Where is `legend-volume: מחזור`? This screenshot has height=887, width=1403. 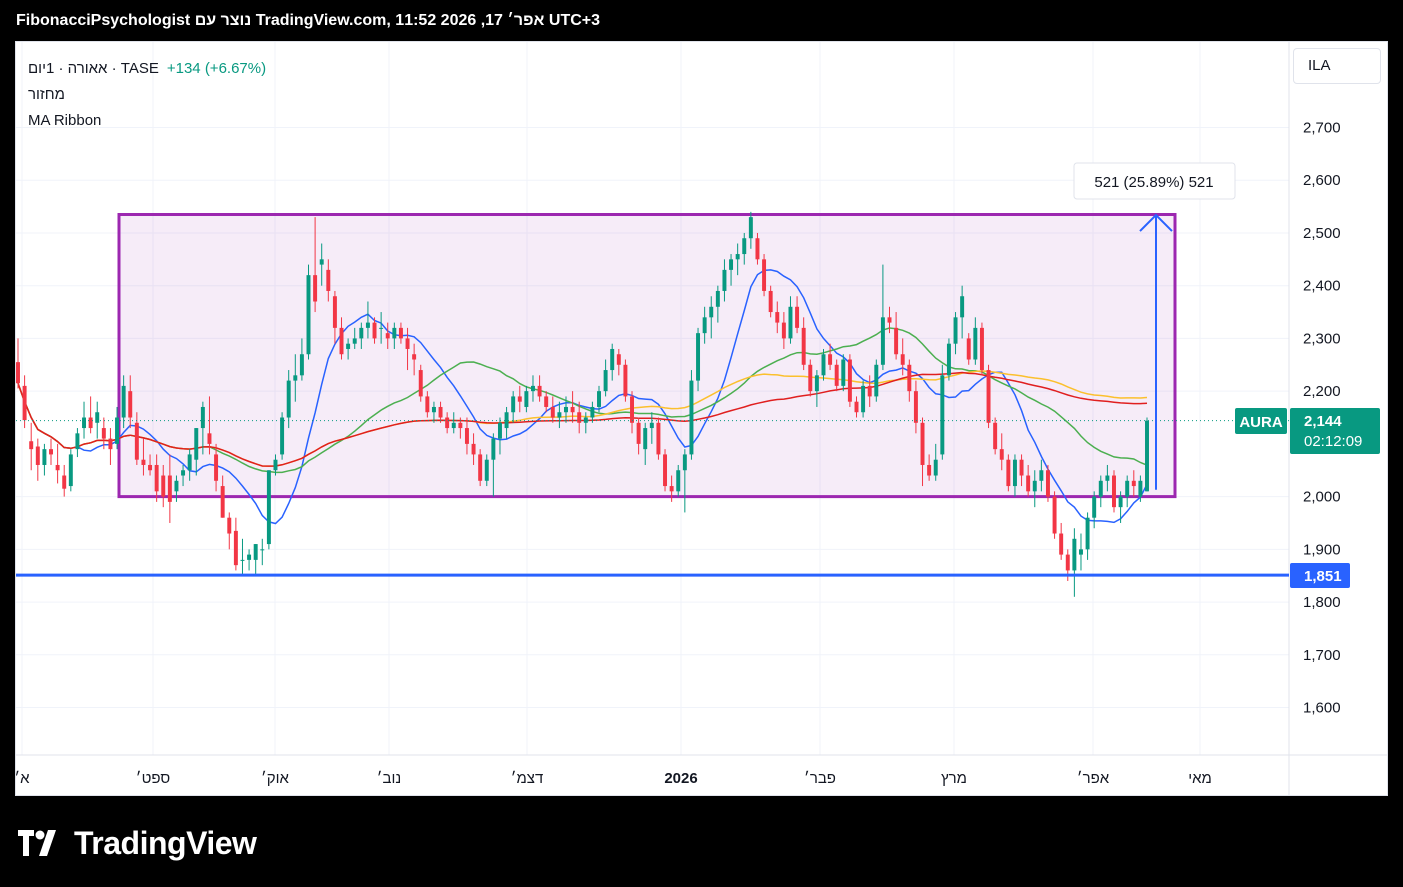
legend-volume: מחזור is located at coordinates (46, 94).